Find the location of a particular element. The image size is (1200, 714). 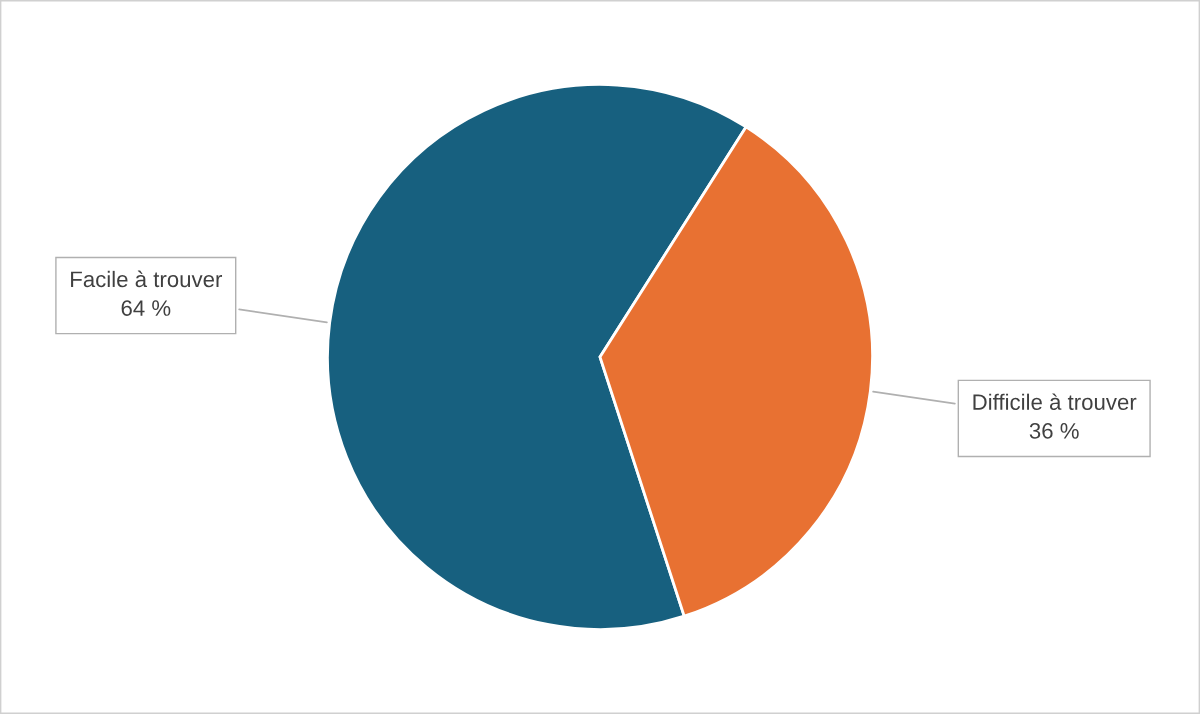

data-label: 64 % is located at coordinates (146, 308).